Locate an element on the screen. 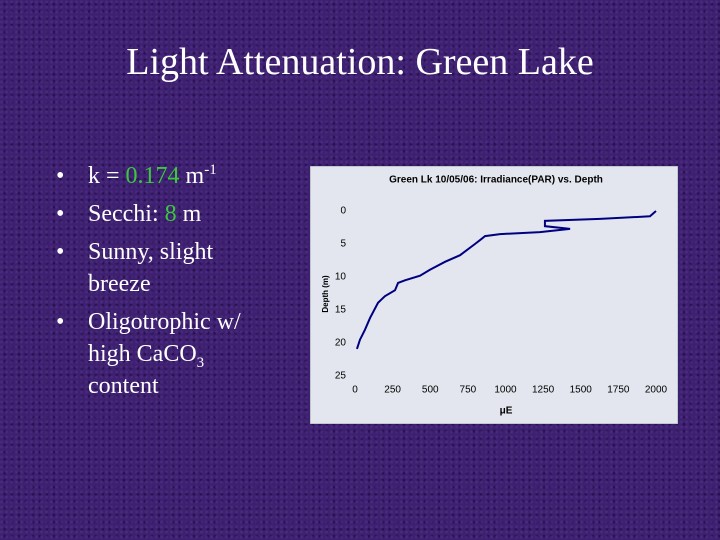 The width and height of the screenshot is (720, 540). y-tick-label: 15 is located at coordinates (341, 310).